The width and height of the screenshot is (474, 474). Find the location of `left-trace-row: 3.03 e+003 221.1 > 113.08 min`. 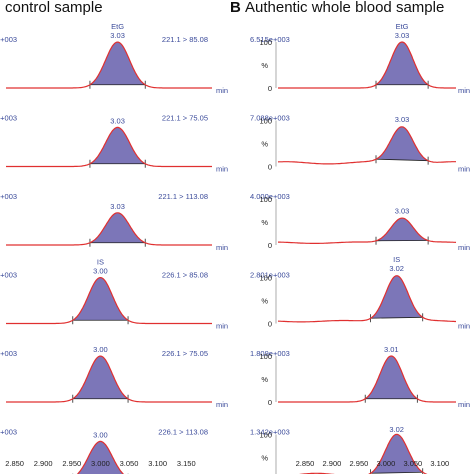

left-trace-row: 3.03 e+003 221.1 > 113.08 min is located at coordinates (114, 222).